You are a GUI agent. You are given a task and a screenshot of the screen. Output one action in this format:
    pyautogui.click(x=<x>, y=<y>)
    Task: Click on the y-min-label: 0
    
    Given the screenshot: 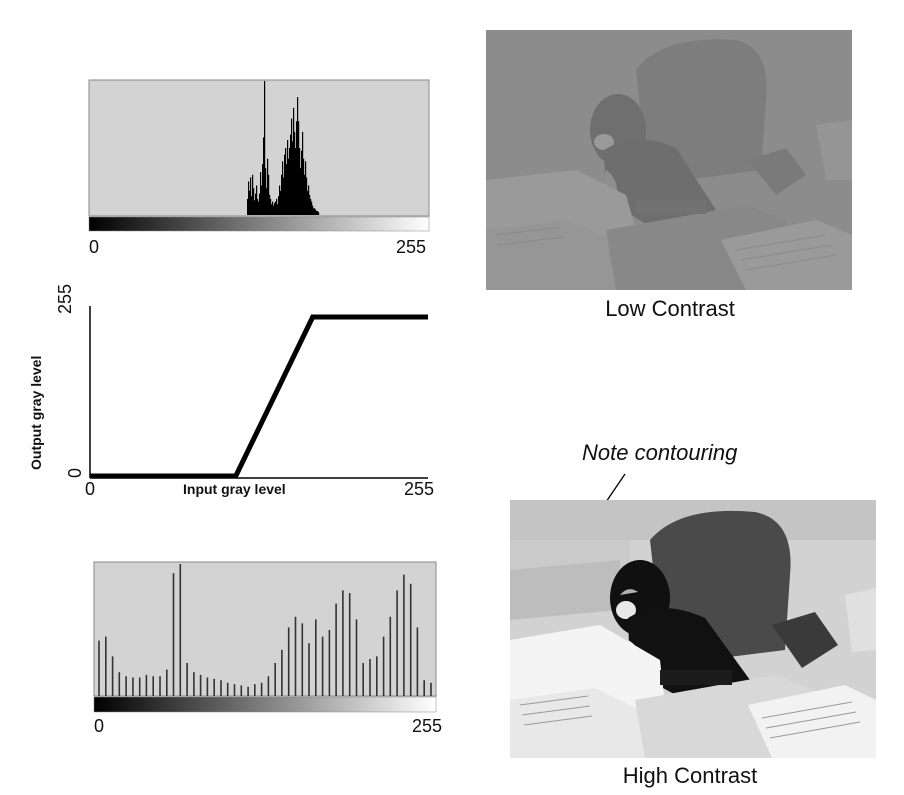 What is the action you would take?
    pyautogui.click(x=75, y=472)
    